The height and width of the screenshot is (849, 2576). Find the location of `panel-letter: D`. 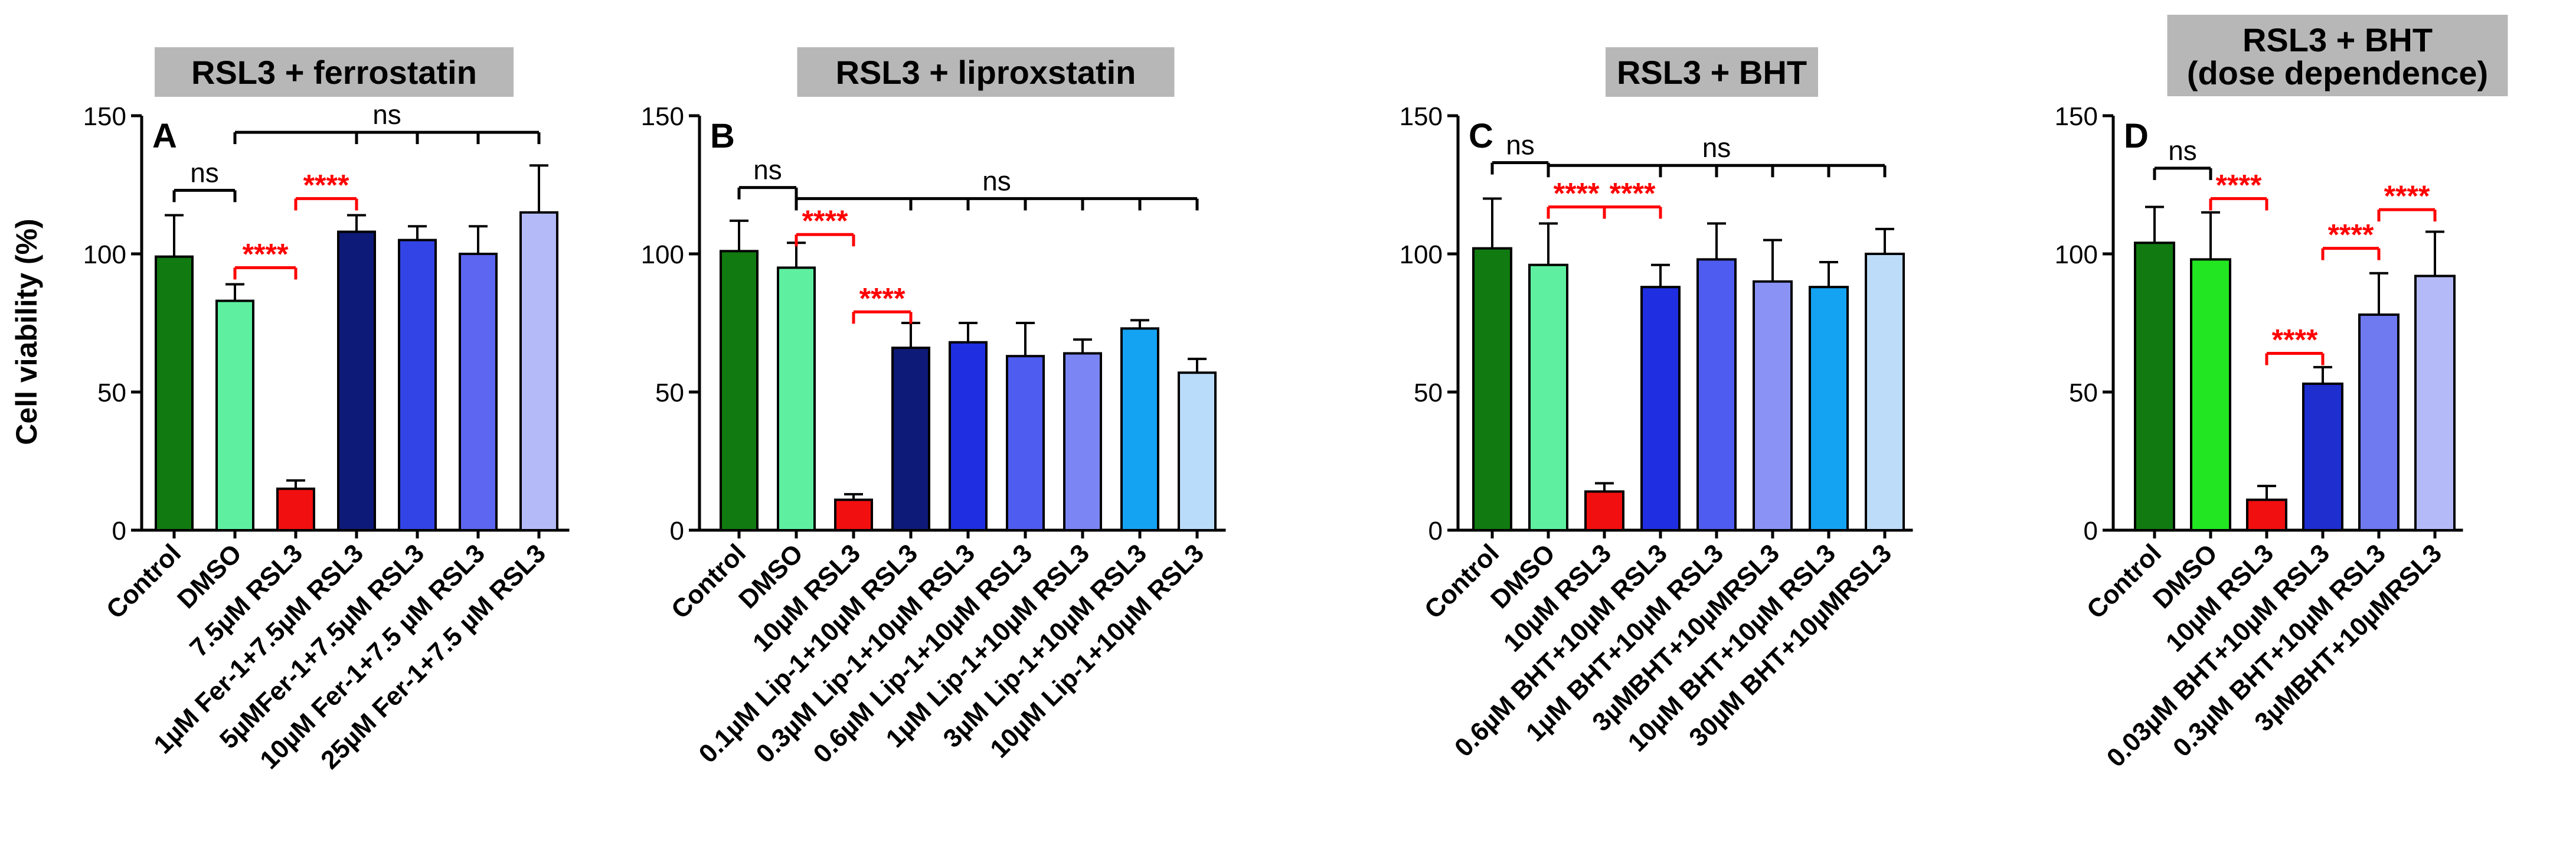

panel-letter: D is located at coordinates (2136, 136).